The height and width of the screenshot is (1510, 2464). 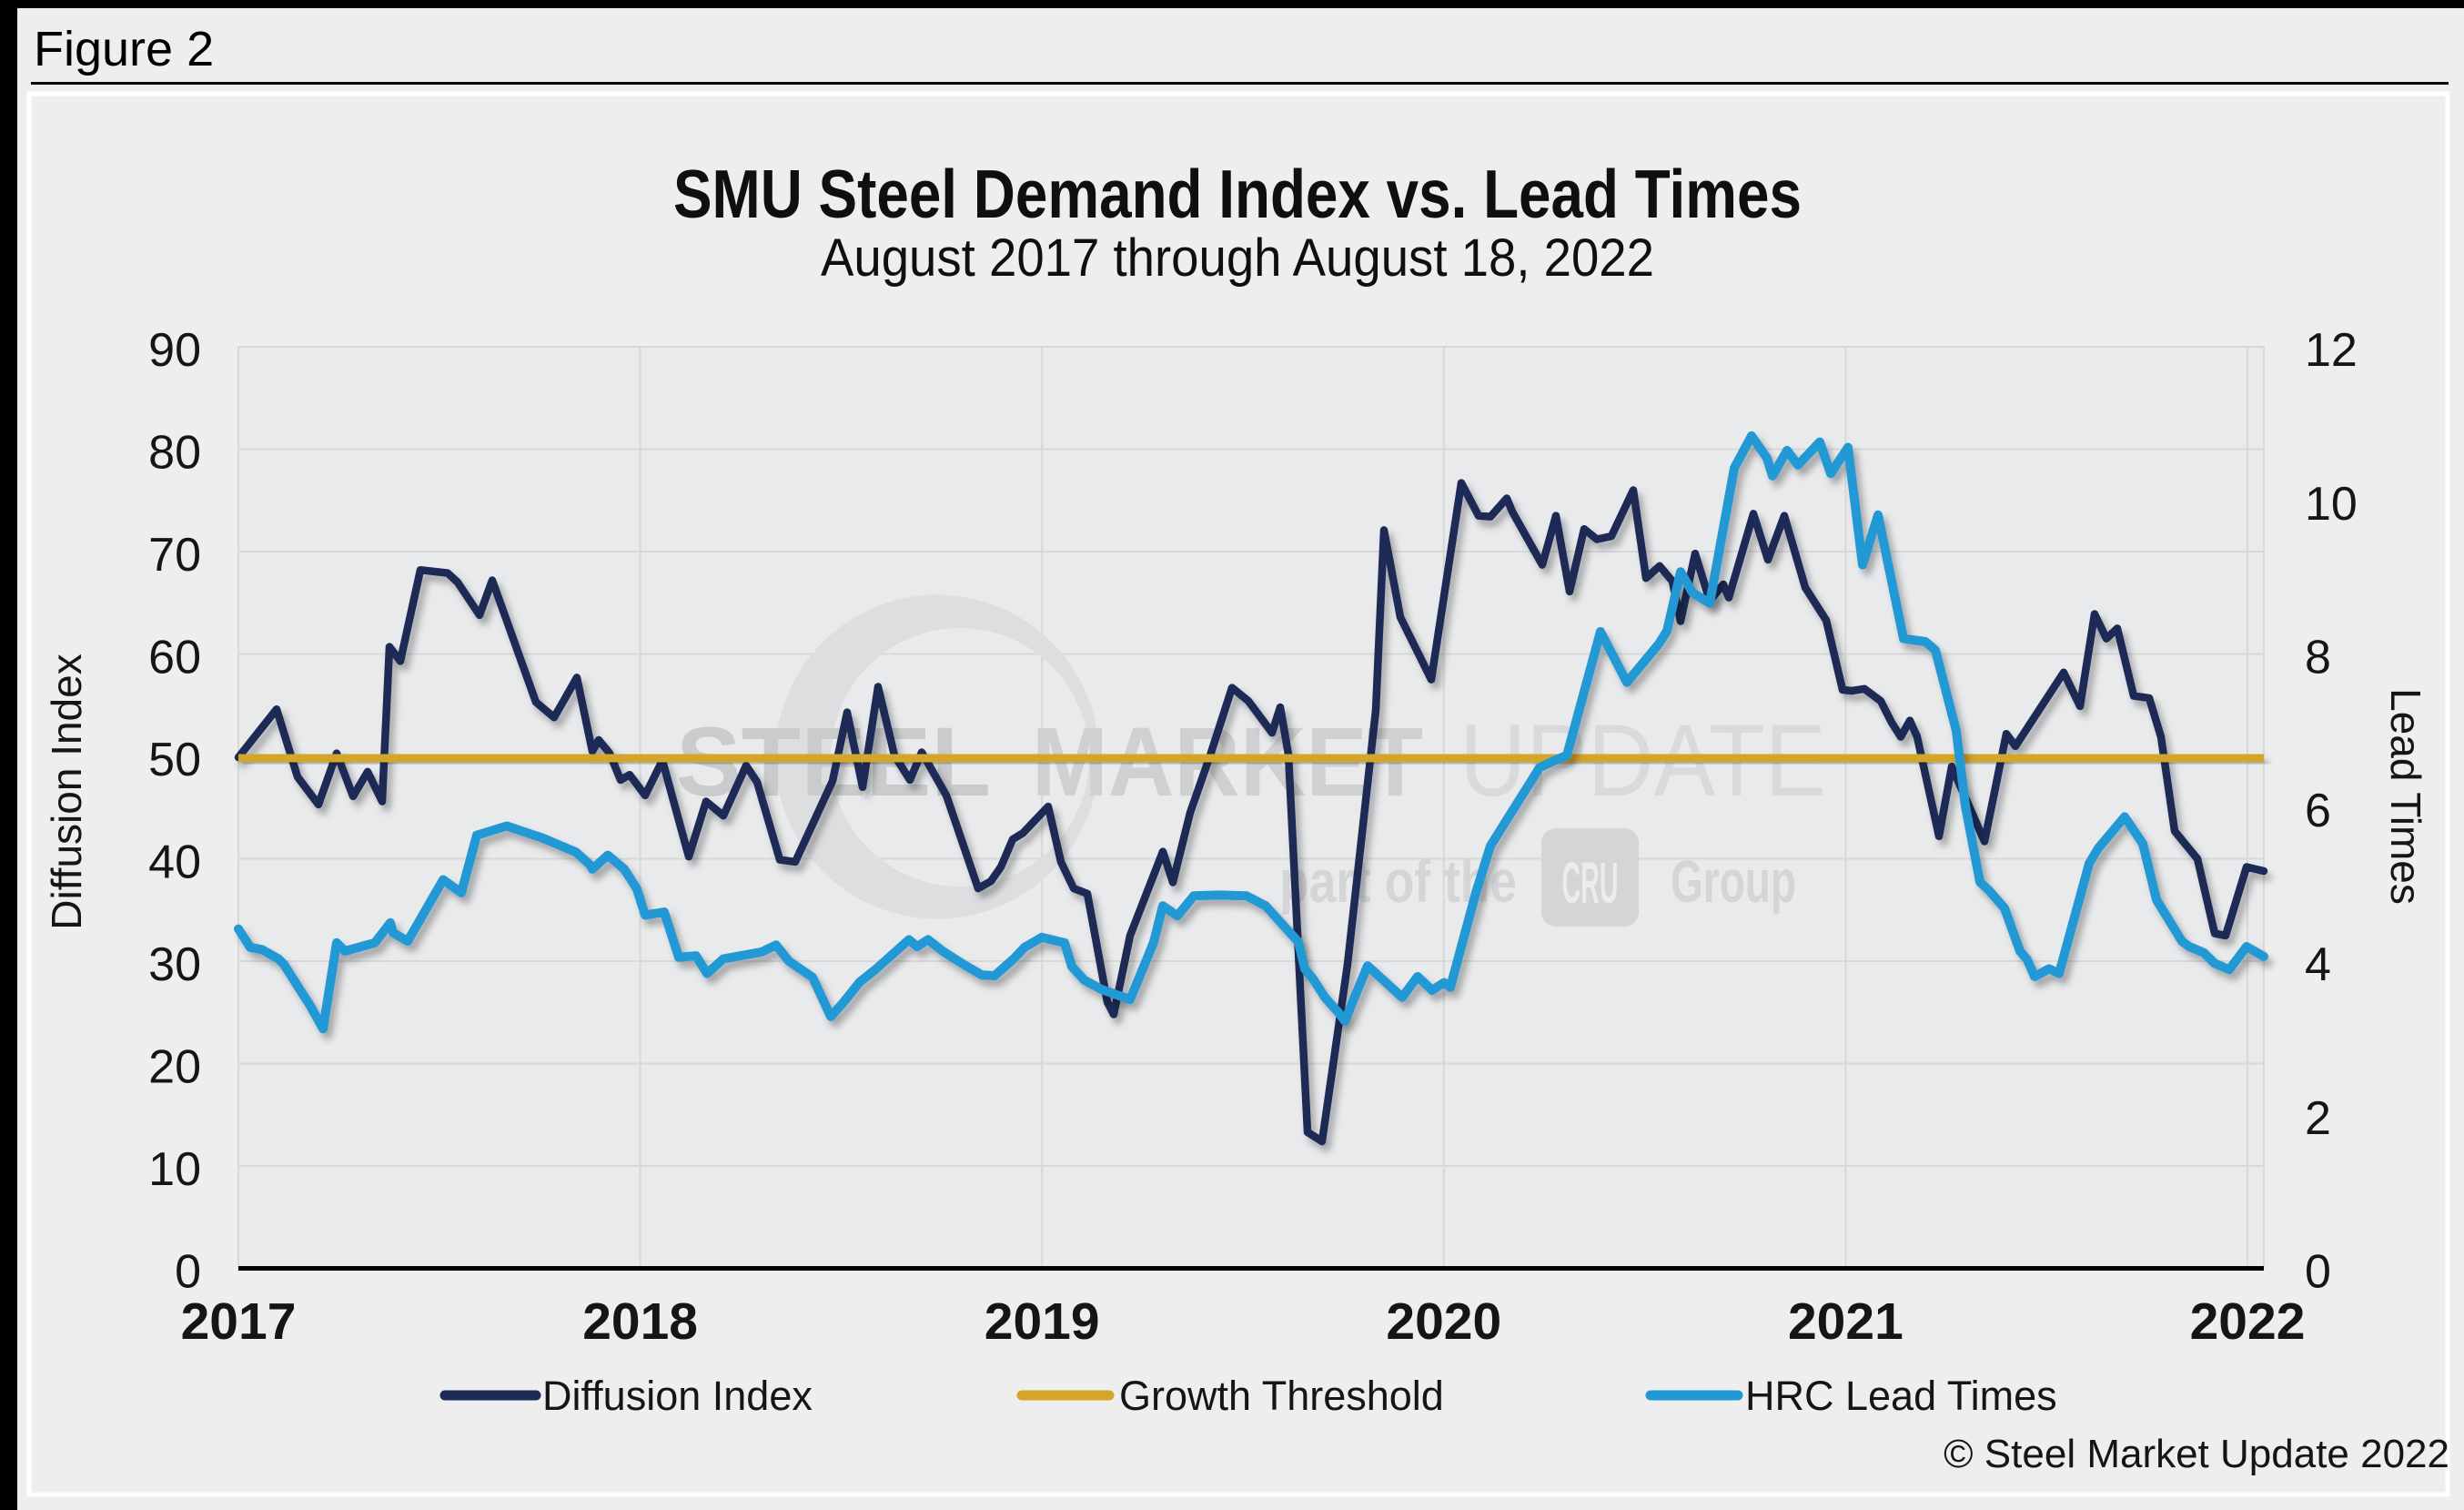 I want to click on svg-text: 40, so click(x=174, y=863).